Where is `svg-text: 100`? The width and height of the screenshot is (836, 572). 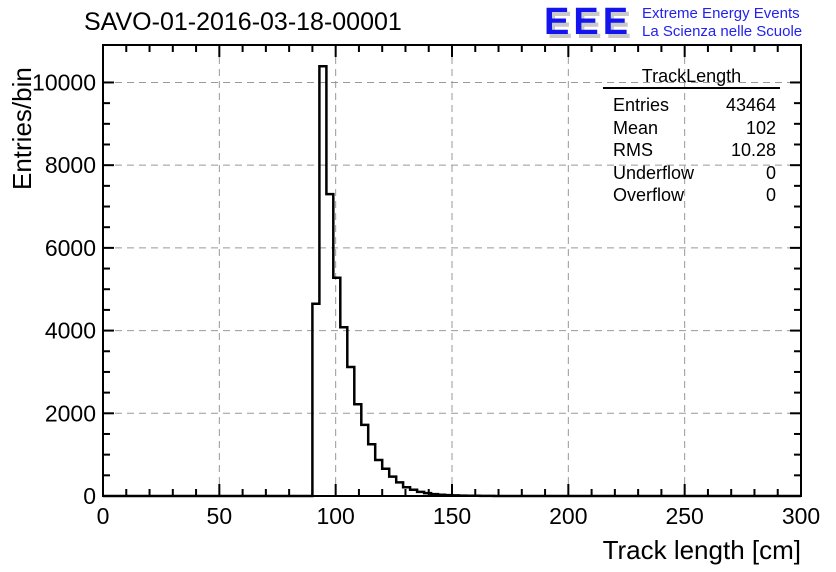 svg-text: 100 is located at coordinates (335, 516).